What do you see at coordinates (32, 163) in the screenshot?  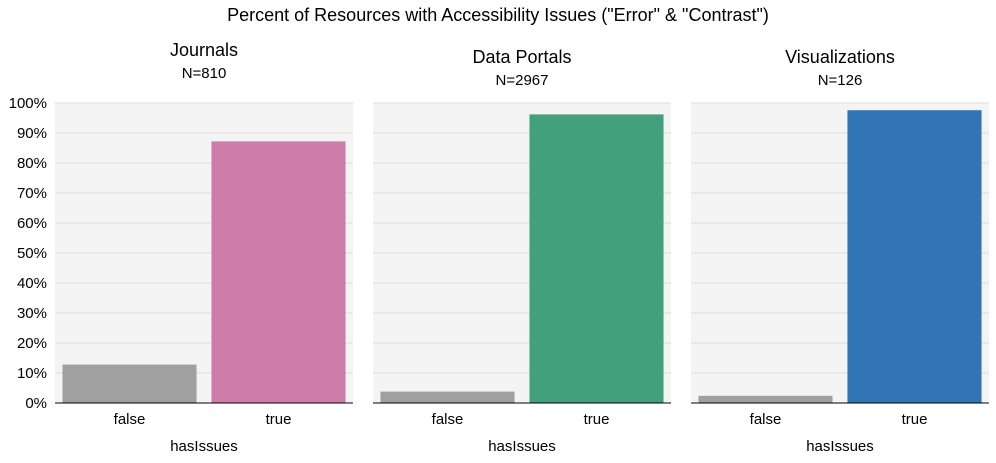 I see `y-tick-label: 80%` at bounding box center [32, 163].